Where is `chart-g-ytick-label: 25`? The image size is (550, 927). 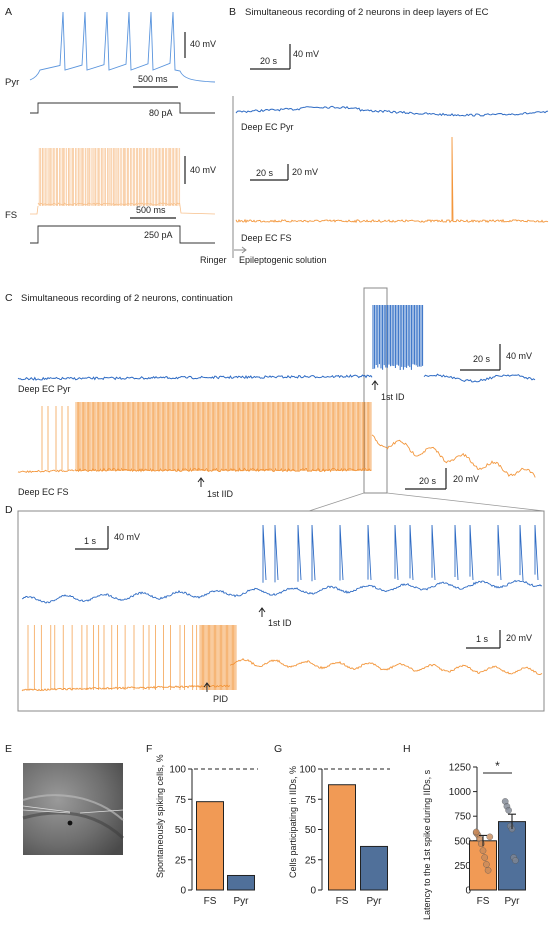
chart-g-ytick-label: 25 is located at coordinates (311, 860).